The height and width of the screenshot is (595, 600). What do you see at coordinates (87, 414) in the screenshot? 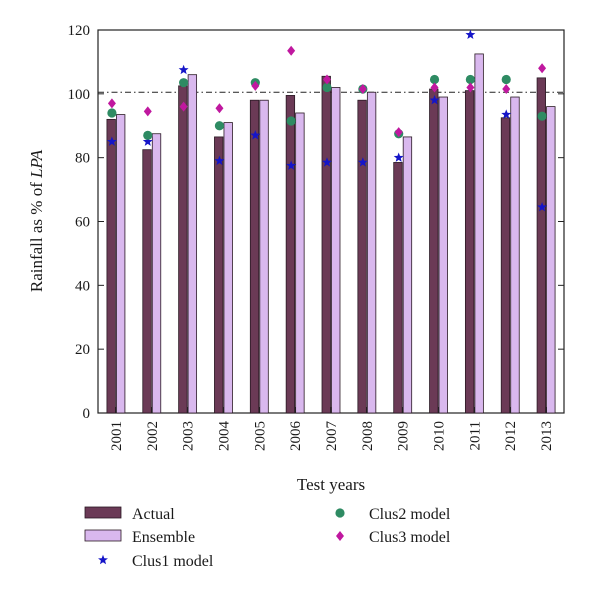
I see `y-tick-label: 0` at bounding box center [87, 414].